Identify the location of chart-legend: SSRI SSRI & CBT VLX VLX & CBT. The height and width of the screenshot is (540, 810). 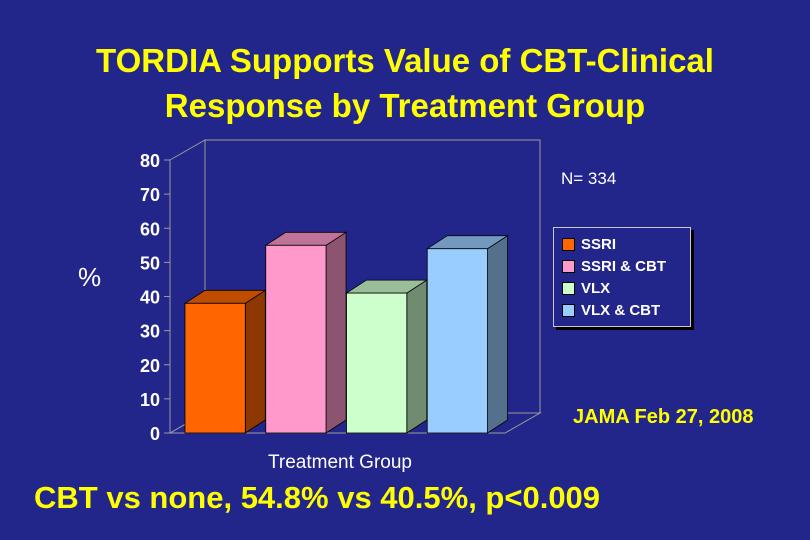
(622, 277).